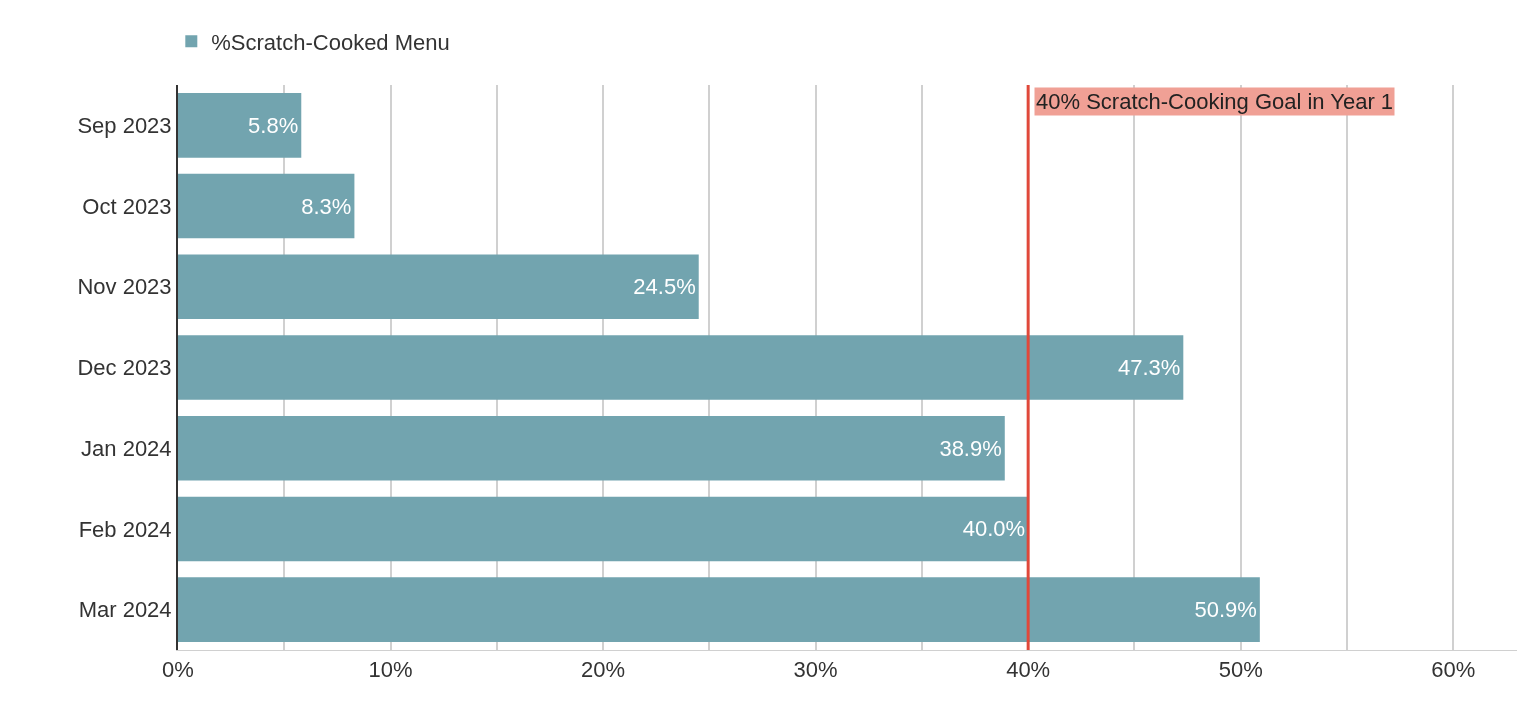 The height and width of the screenshot is (705, 1527). What do you see at coordinates (1240, 670) in the screenshot?
I see `x-tick-label: 50%` at bounding box center [1240, 670].